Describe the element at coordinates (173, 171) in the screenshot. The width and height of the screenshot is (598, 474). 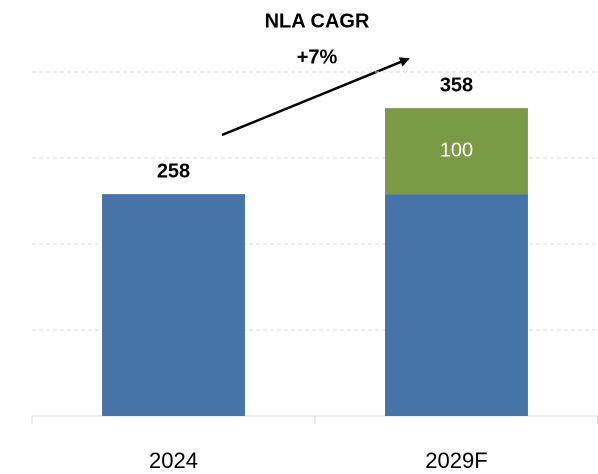
I see `total-label: 258` at that location.